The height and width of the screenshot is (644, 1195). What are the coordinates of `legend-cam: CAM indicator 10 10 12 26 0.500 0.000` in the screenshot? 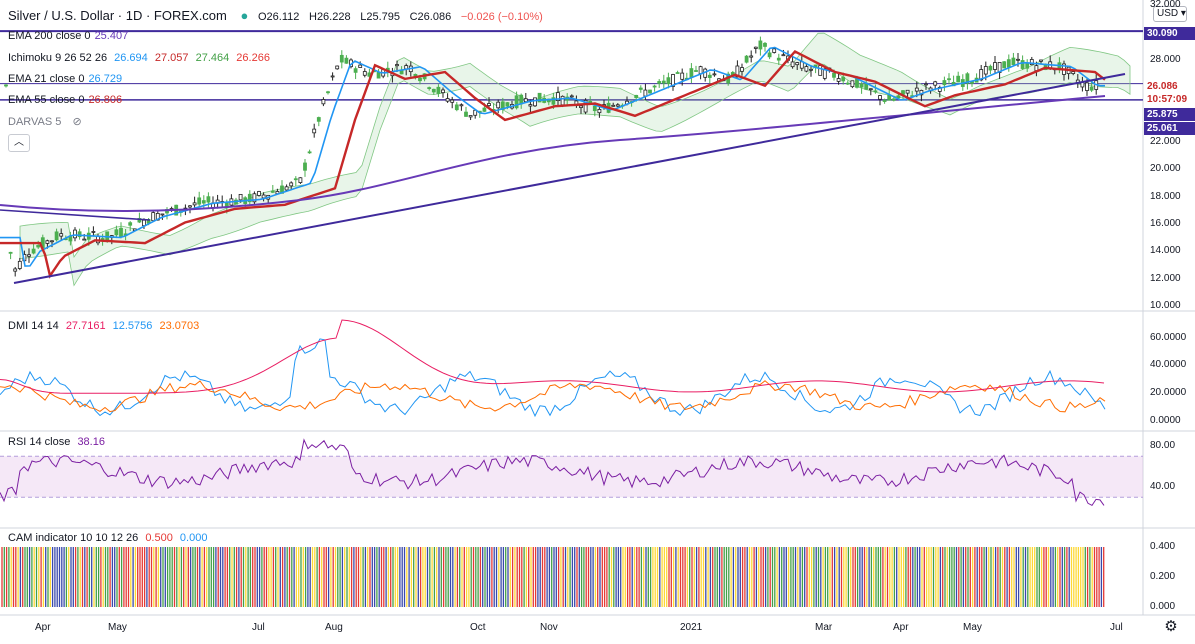 It's located at (110, 538).